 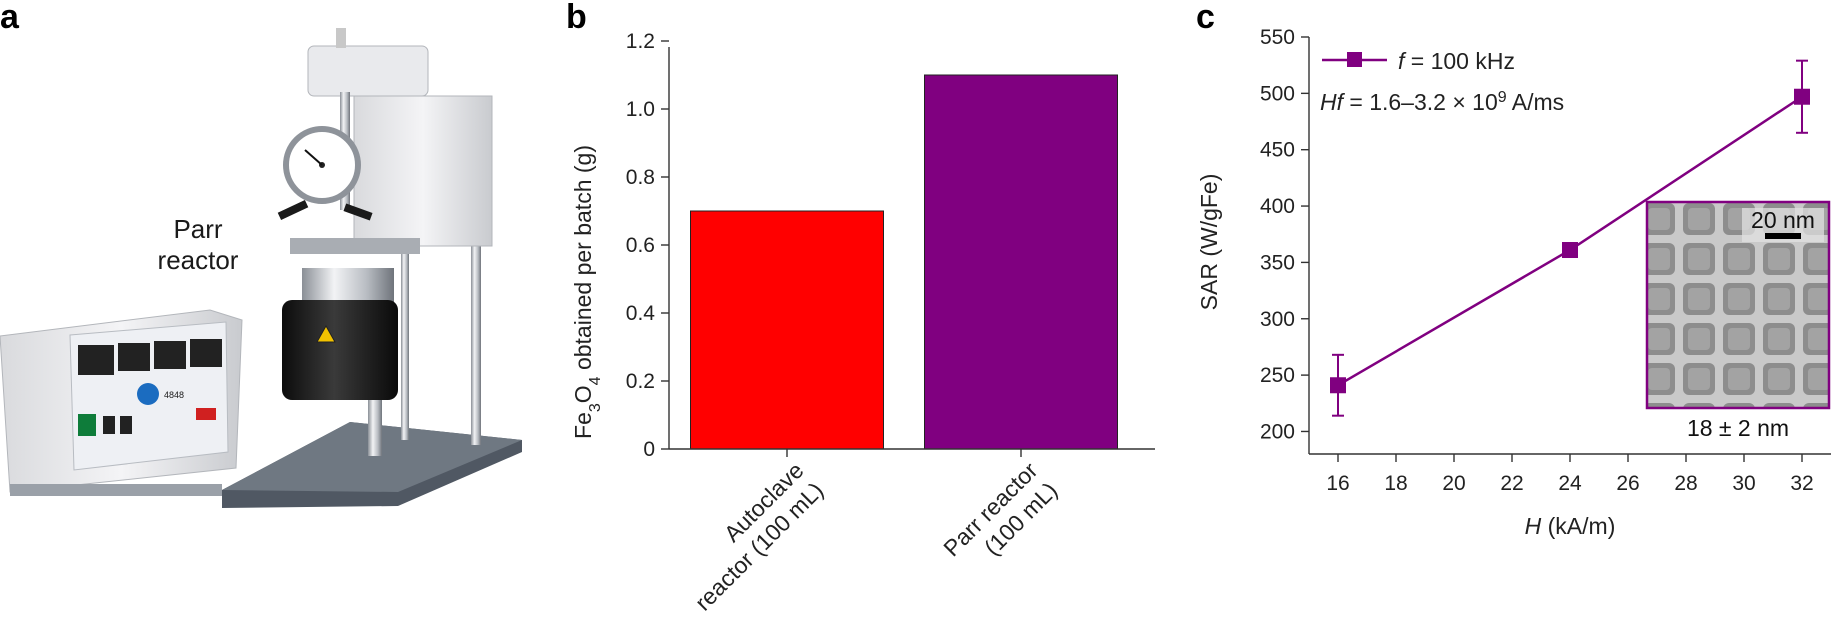 What do you see at coordinates (1277, 150) in the screenshot?
I see `chart-c-ytick-label: 450` at bounding box center [1277, 150].